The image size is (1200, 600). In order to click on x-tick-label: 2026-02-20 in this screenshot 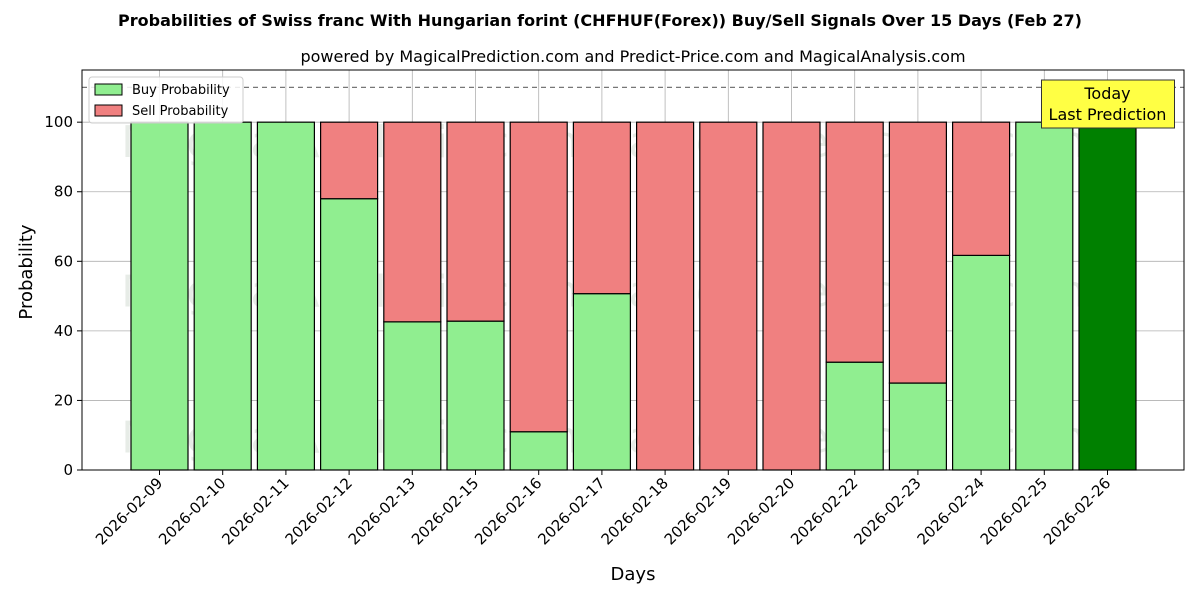, I will do `click(761, 511)`.